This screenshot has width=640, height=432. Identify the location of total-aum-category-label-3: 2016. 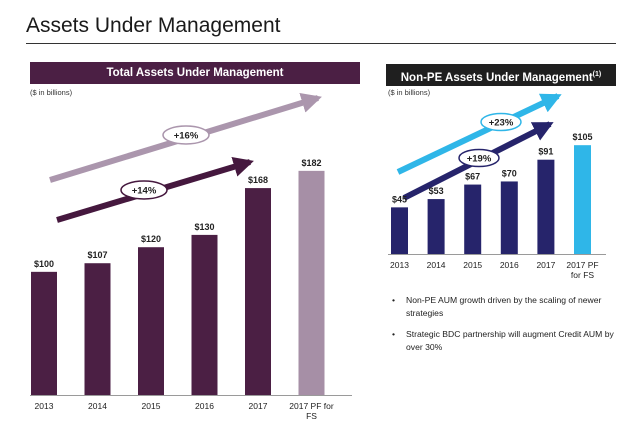
(204, 406).